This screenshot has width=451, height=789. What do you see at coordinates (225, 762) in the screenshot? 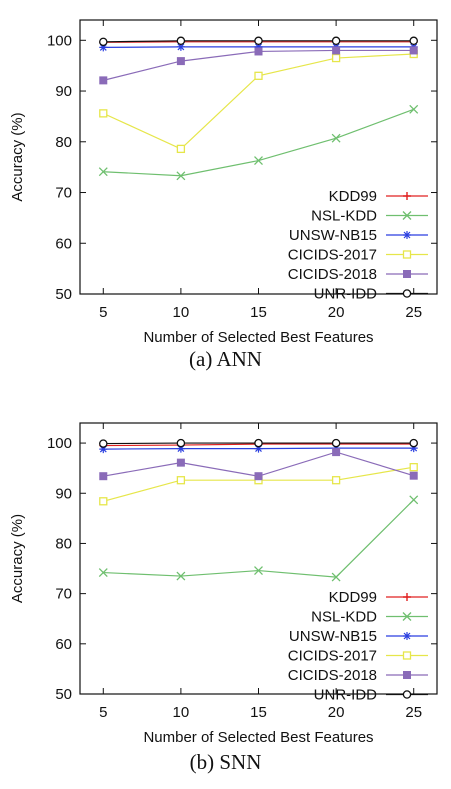
I see `chart-caption-snn: (b) SNN` at bounding box center [225, 762].